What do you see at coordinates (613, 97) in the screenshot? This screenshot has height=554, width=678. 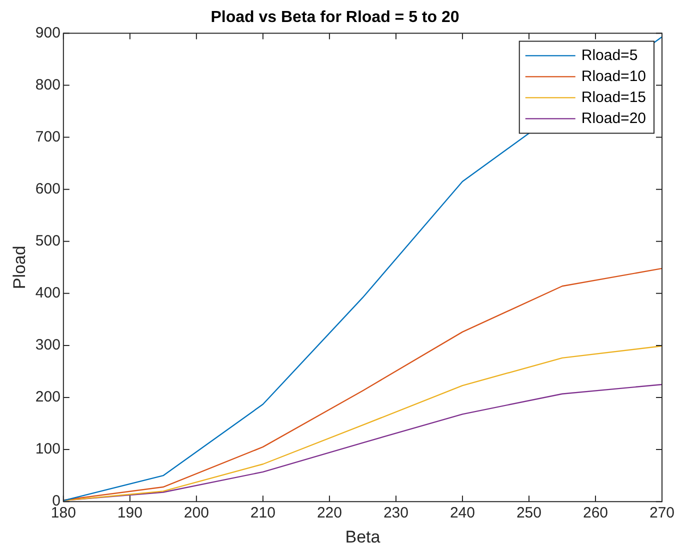 I see `legend-label: Rload=15` at bounding box center [613, 97].